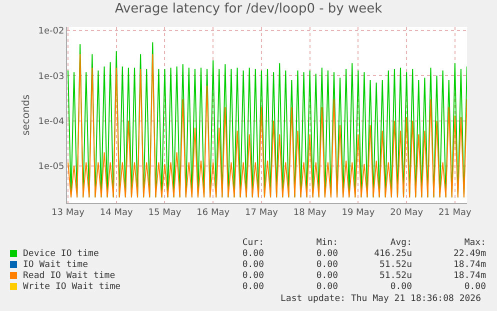  Describe the element at coordinates (51, 167) in the screenshot. I see `y-tick-label: 1e-05` at that location.